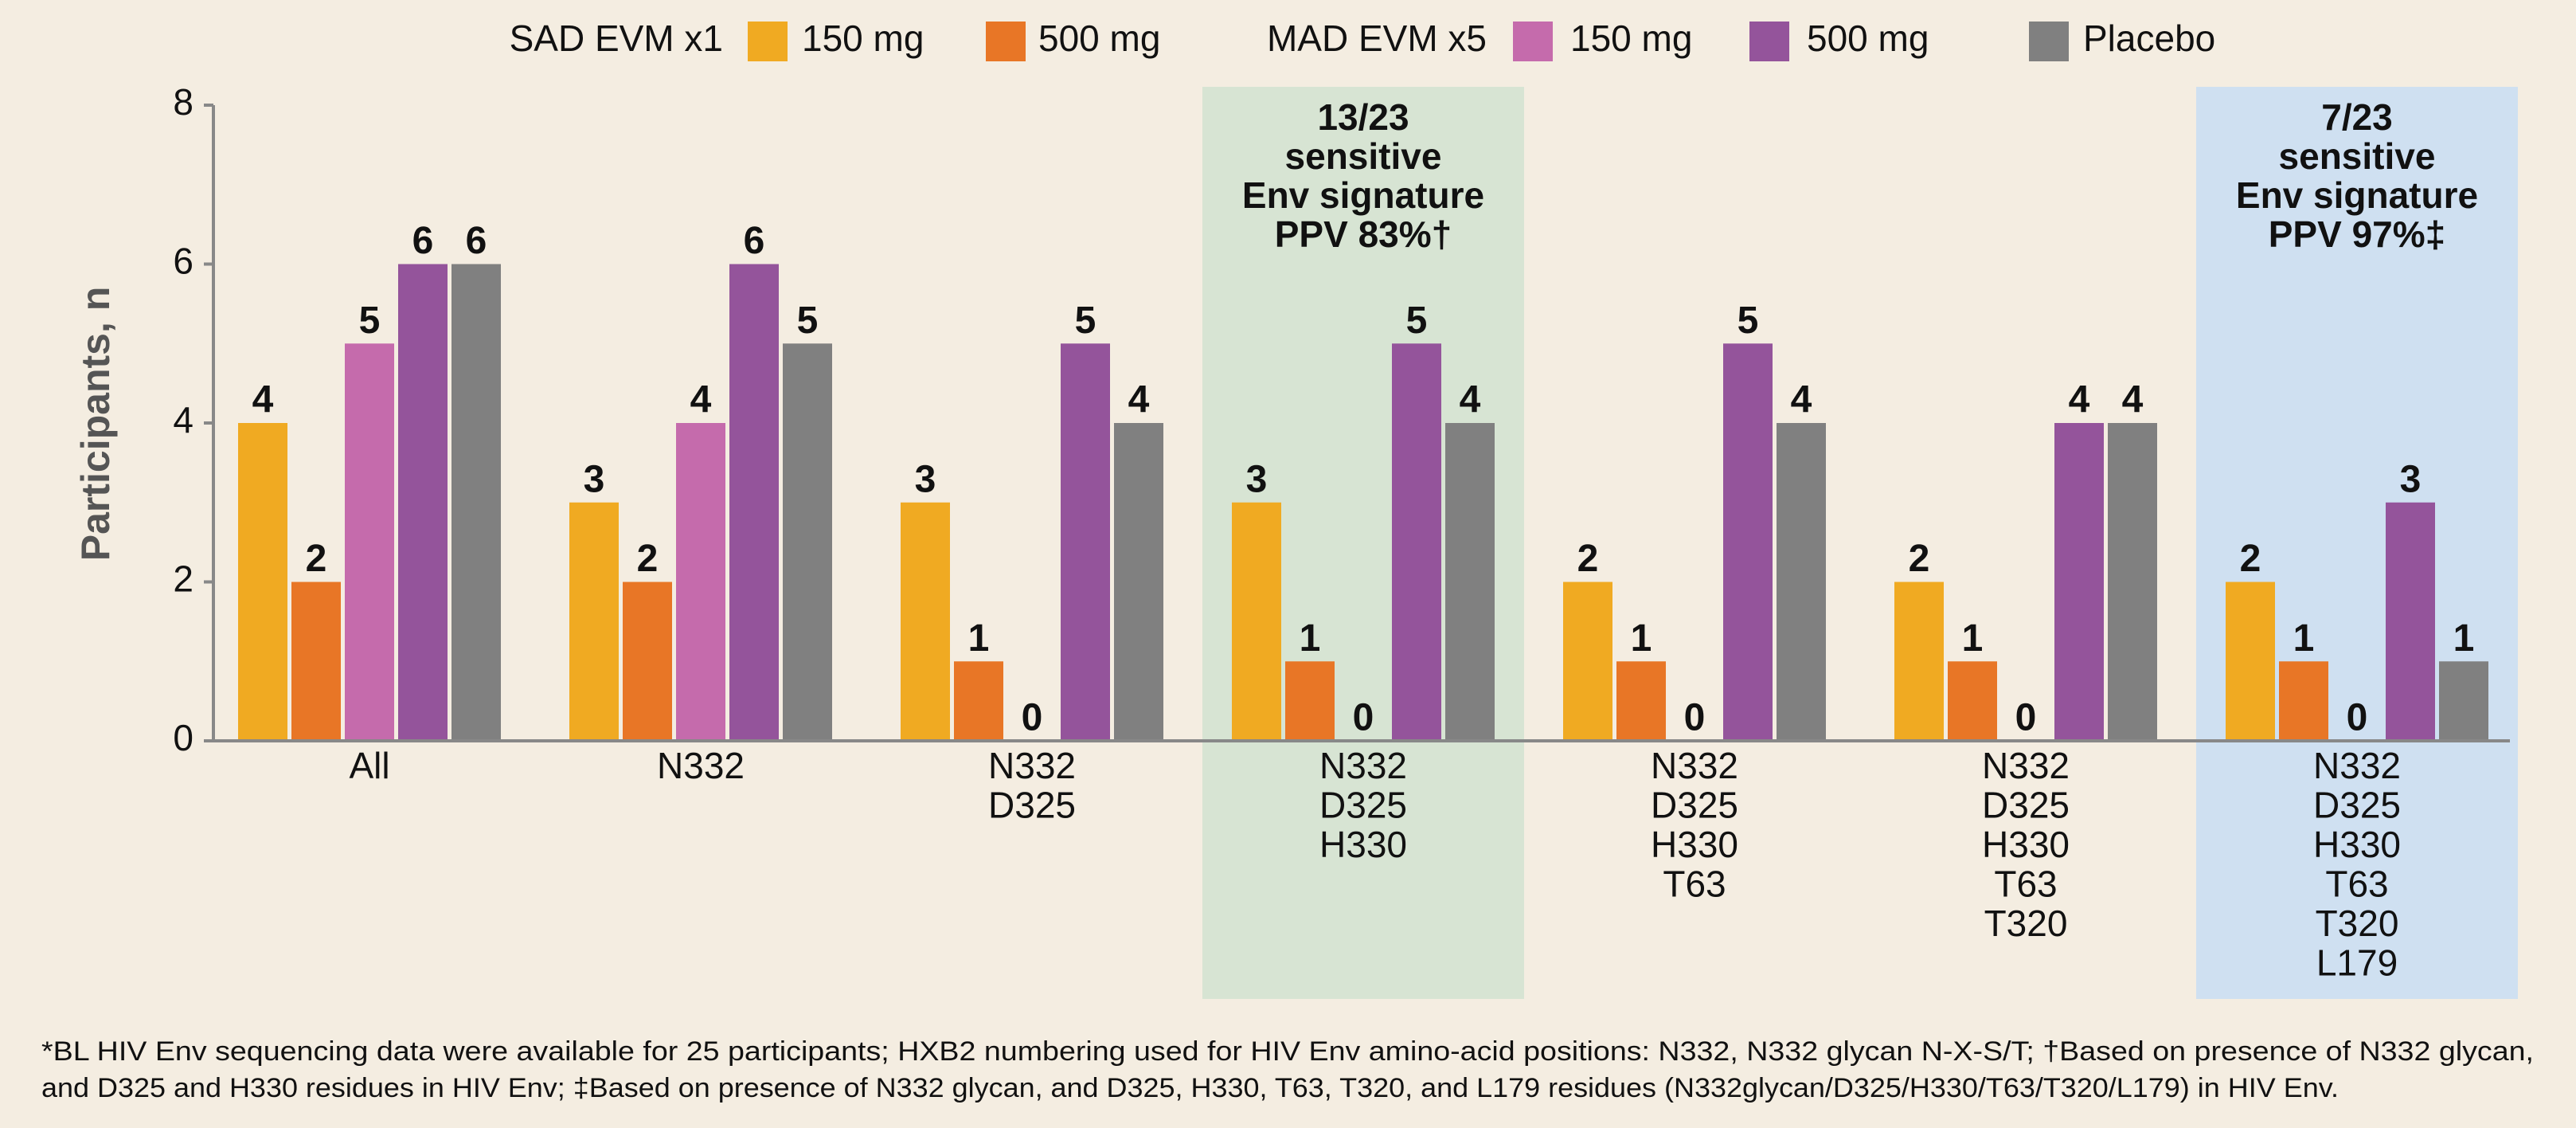 Image resolution: width=2576 pixels, height=1128 pixels. Describe the element at coordinates (96, 424) in the screenshot. I see `y-axis-label: Participants, n` at that location.